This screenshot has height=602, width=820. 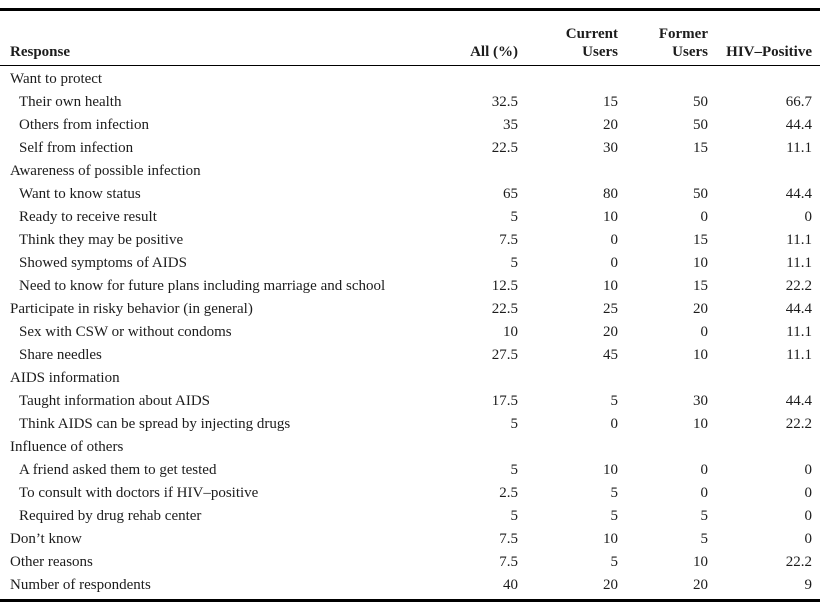 I want to click on cell-value: 17.5, so click(x=504, y=401).